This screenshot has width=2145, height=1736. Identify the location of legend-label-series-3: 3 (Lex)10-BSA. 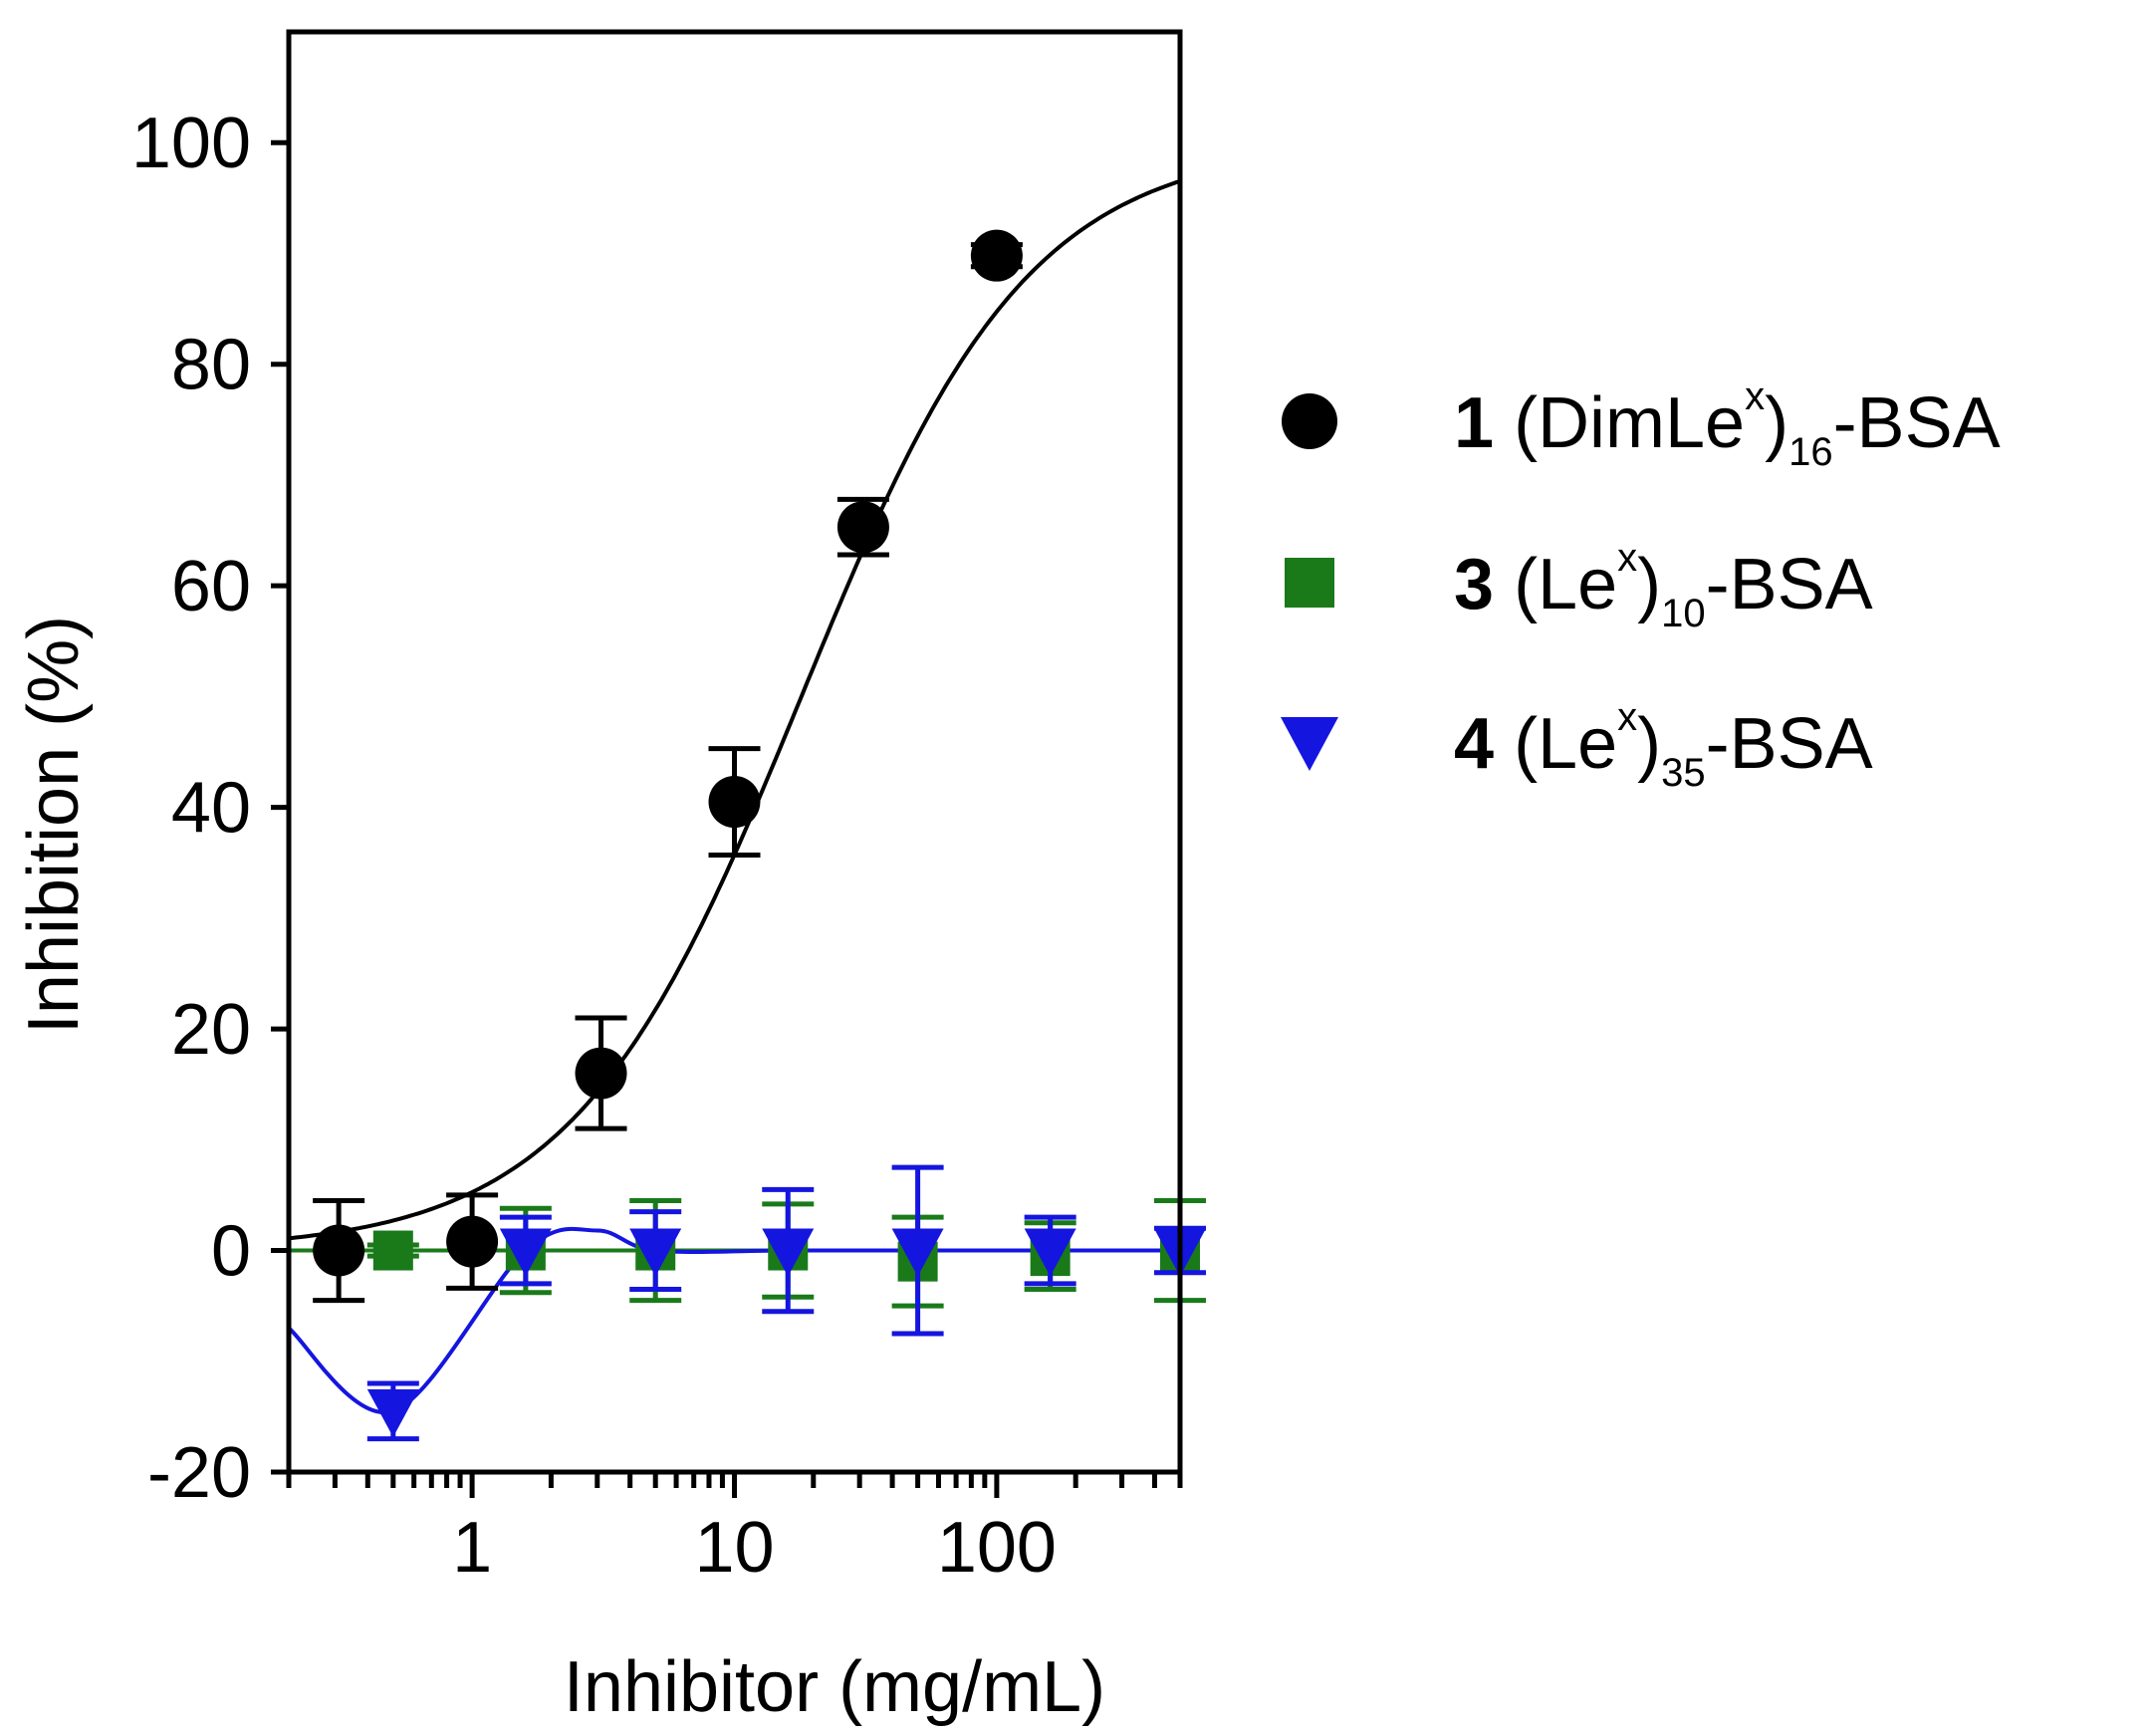
(1663, 585).